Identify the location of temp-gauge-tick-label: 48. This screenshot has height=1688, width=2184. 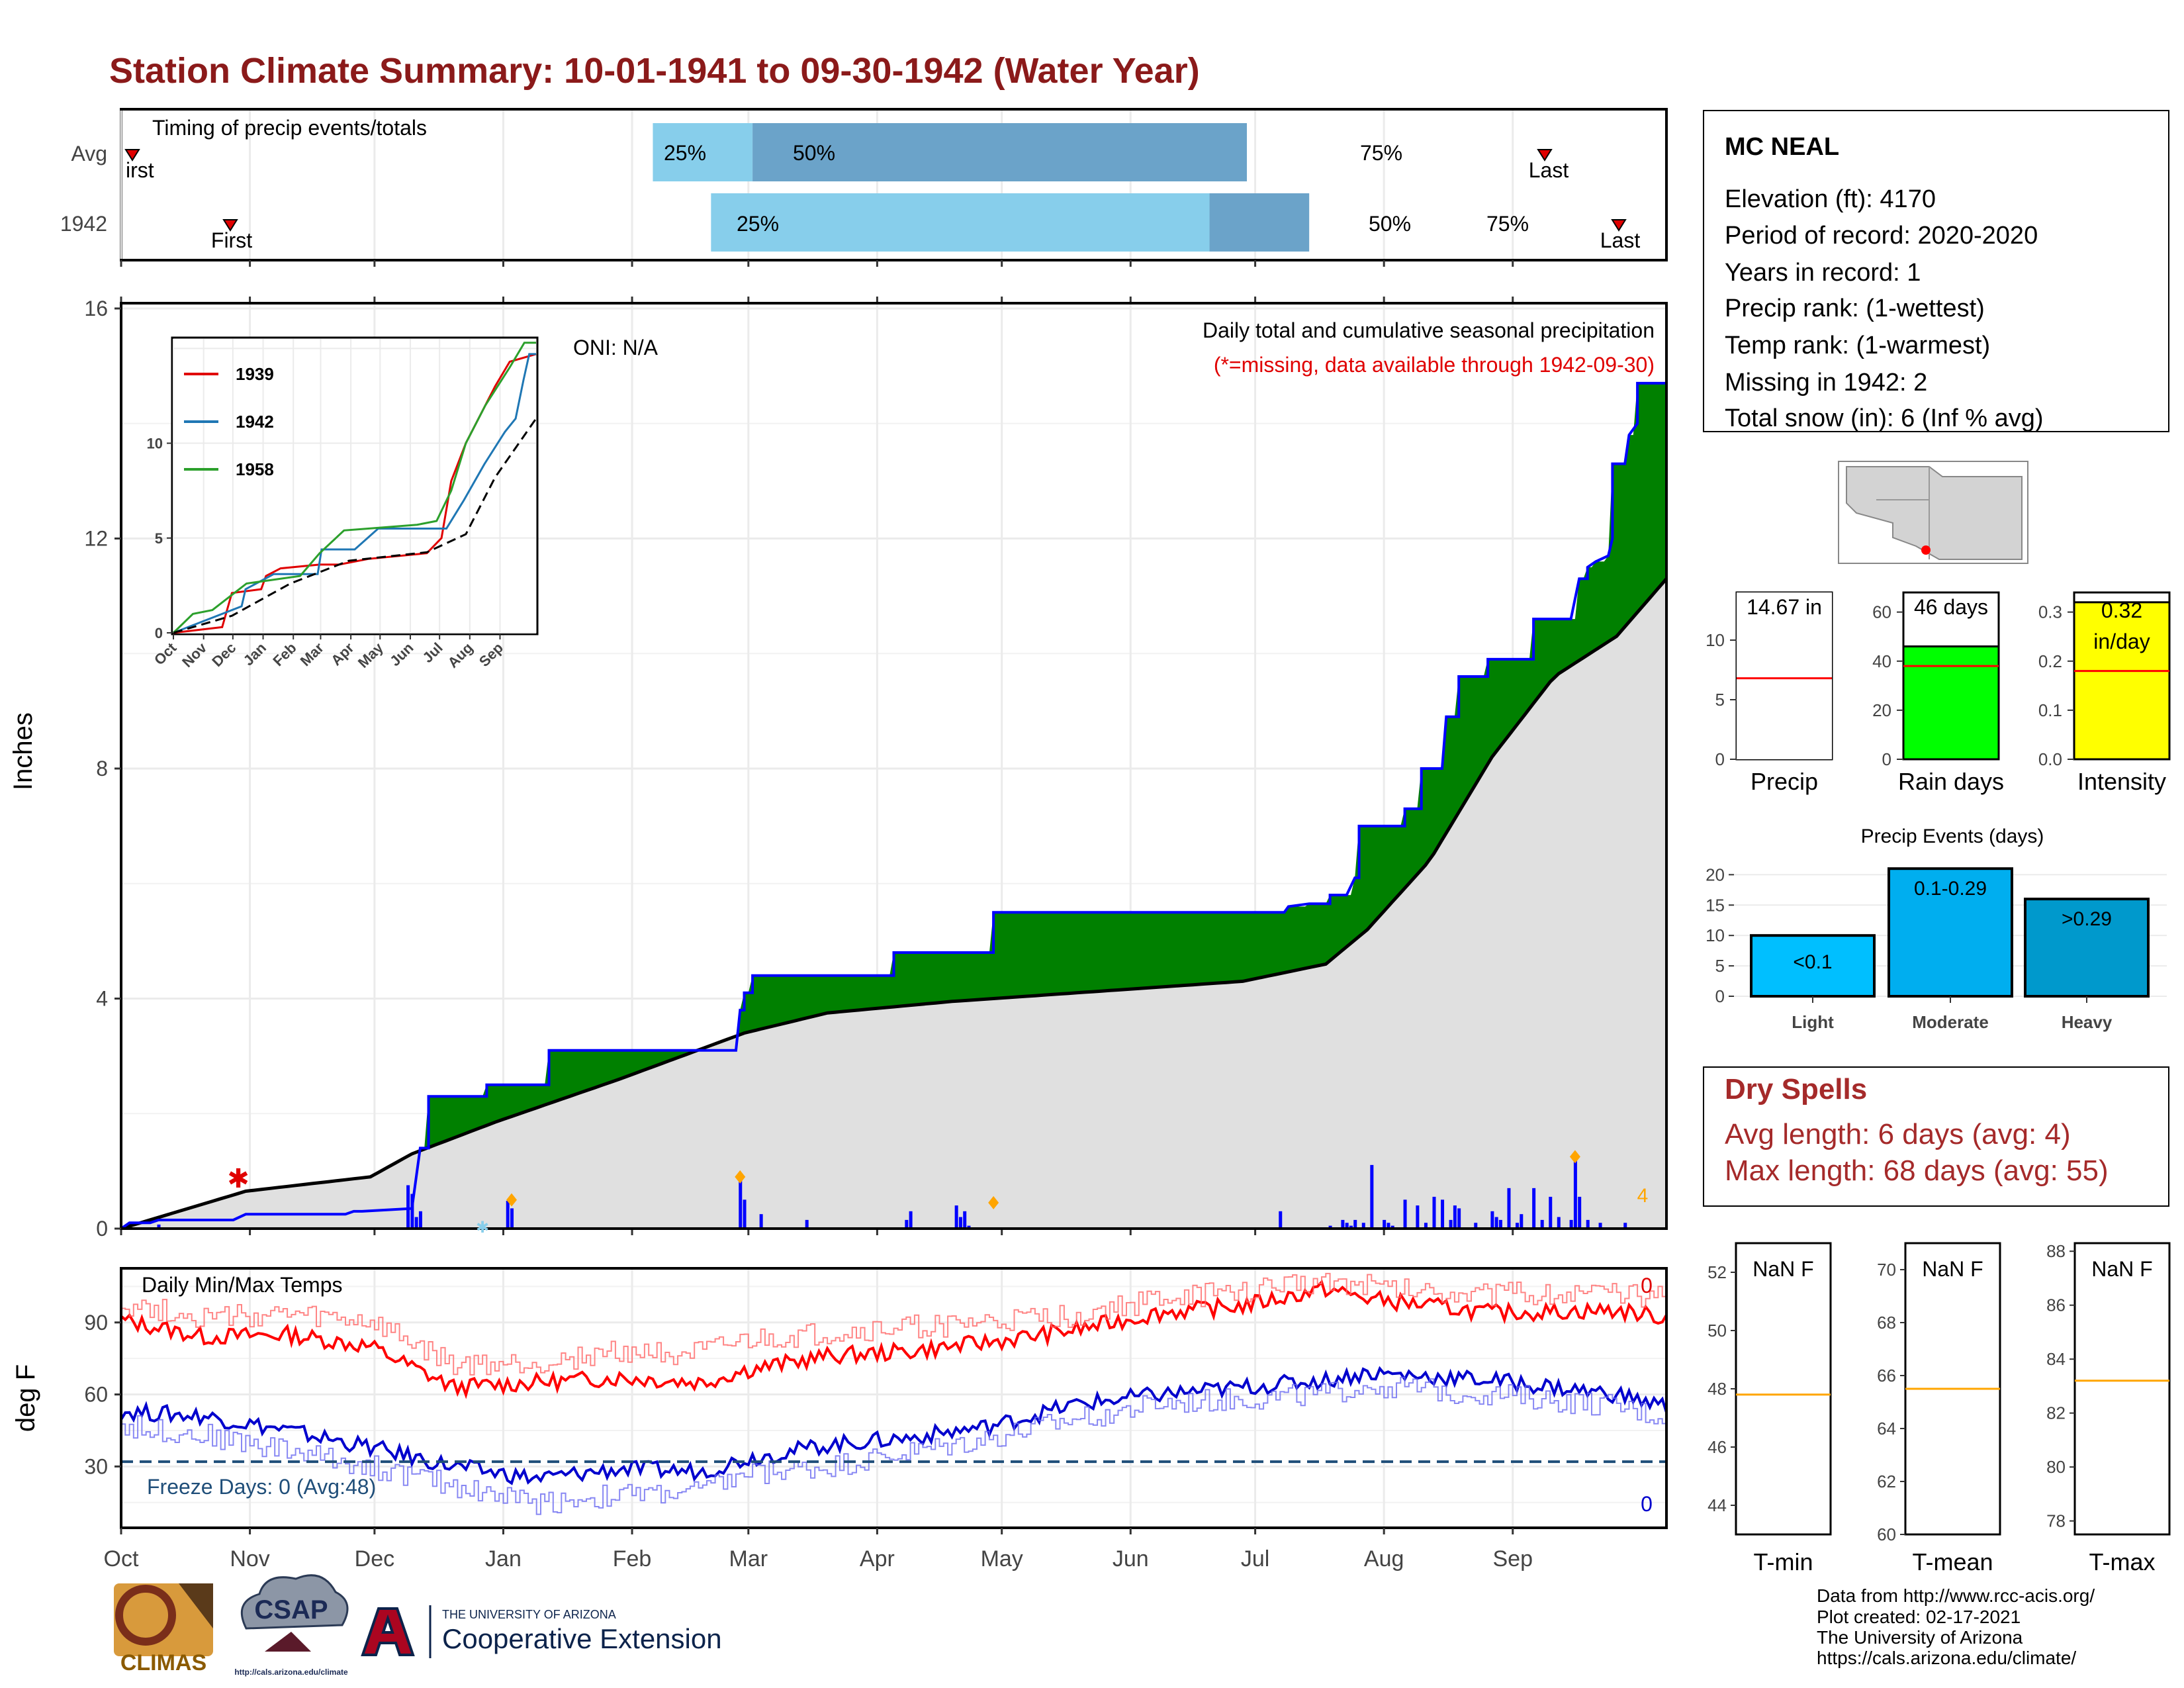
(1717, 1389).